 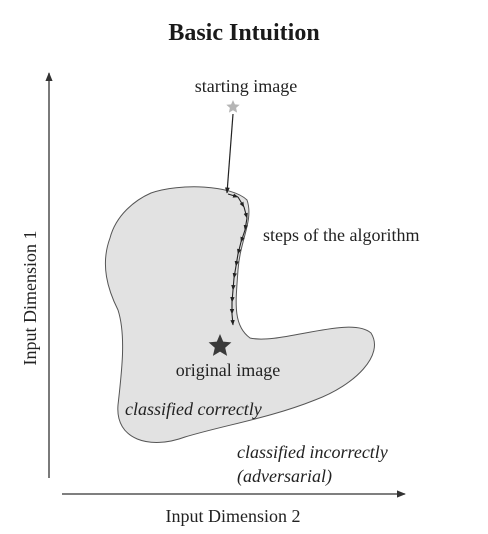 I want to click on y-axis-label: Input Dimension 1, so click(x=30, y=298).